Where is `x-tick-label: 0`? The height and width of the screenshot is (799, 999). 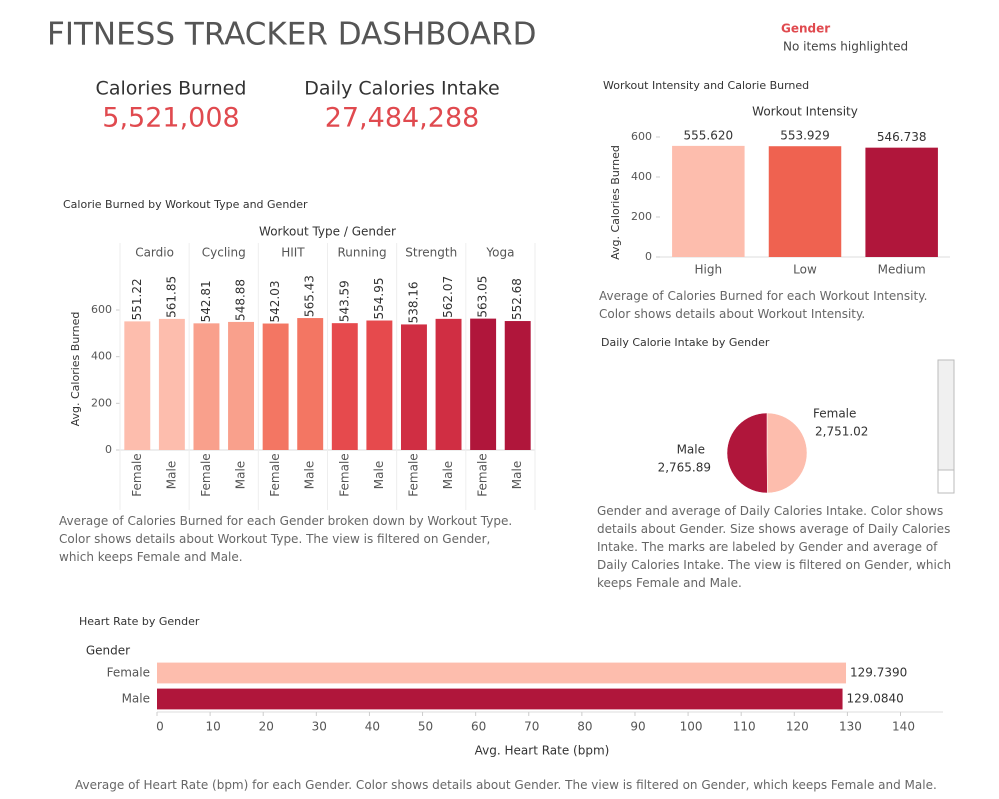
x-tick-label: 0 is located at coordinates (160, 727).